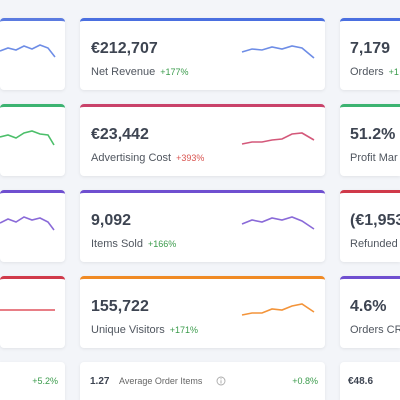  I want to click on kpi-value: 51.2%, so click(373, 134).